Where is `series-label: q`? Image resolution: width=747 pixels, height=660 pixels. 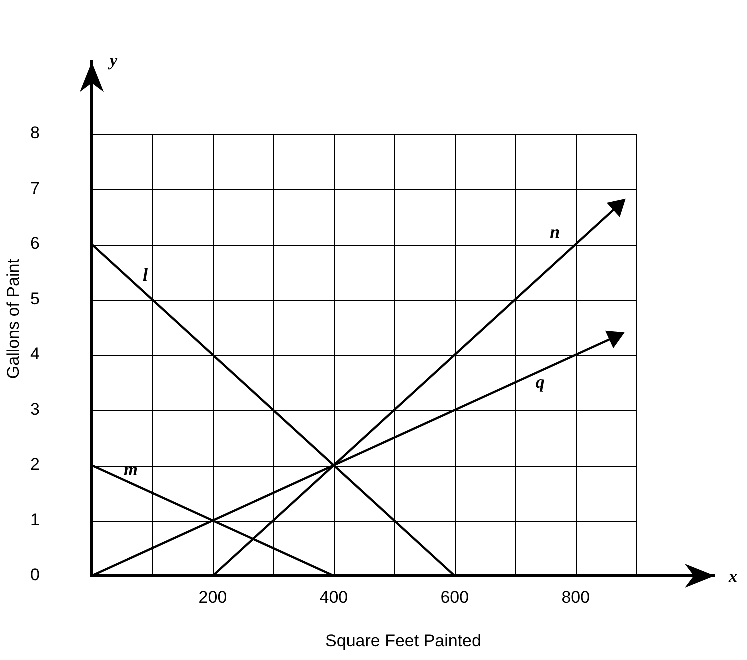 series-label: q is located at coordinates (540, 382).